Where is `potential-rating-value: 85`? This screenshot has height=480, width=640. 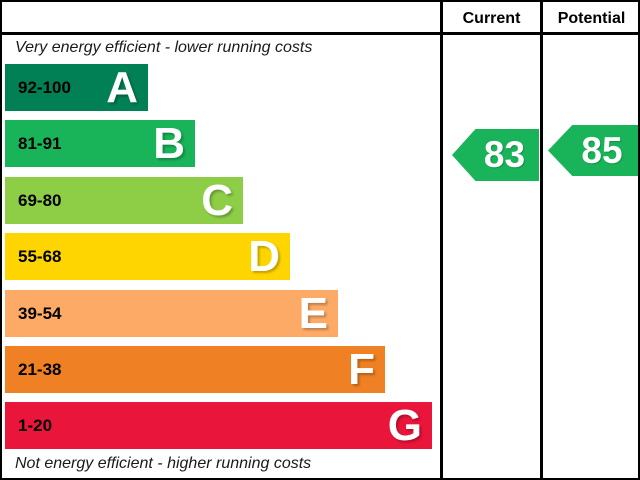
potential-rating-value: 85 is located at coordinates (602, 150).